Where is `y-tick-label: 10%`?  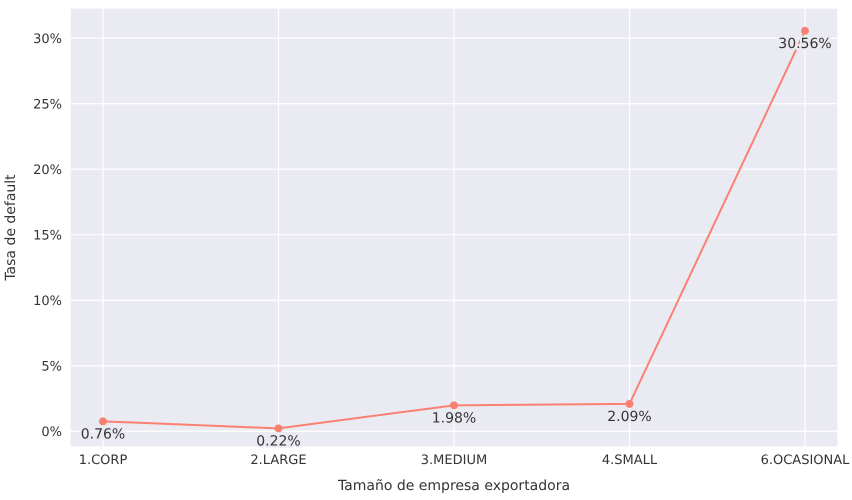
y-tick-label: 10% is located at coordinates (47, 301).